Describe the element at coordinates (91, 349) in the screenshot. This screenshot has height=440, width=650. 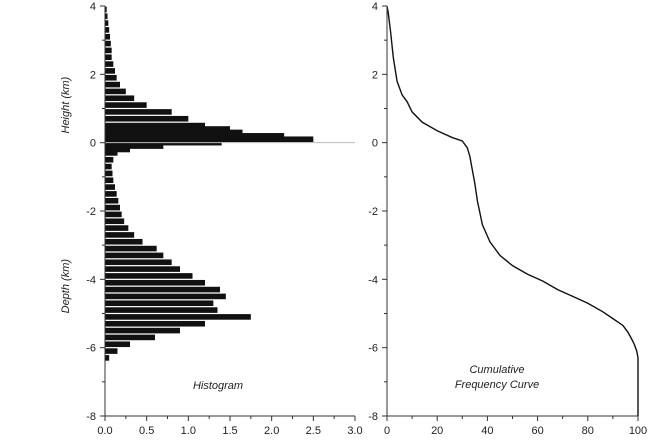
I see `histogram-y-tick-label: -6` at that location.